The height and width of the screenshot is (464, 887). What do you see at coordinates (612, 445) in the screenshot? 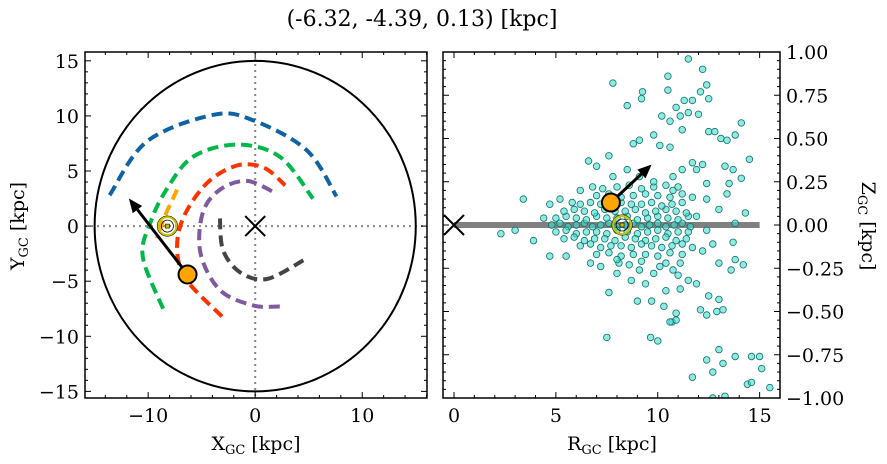
I see `x-axis-label-right: RGC [kpc]` at bounding box center [612, 445].